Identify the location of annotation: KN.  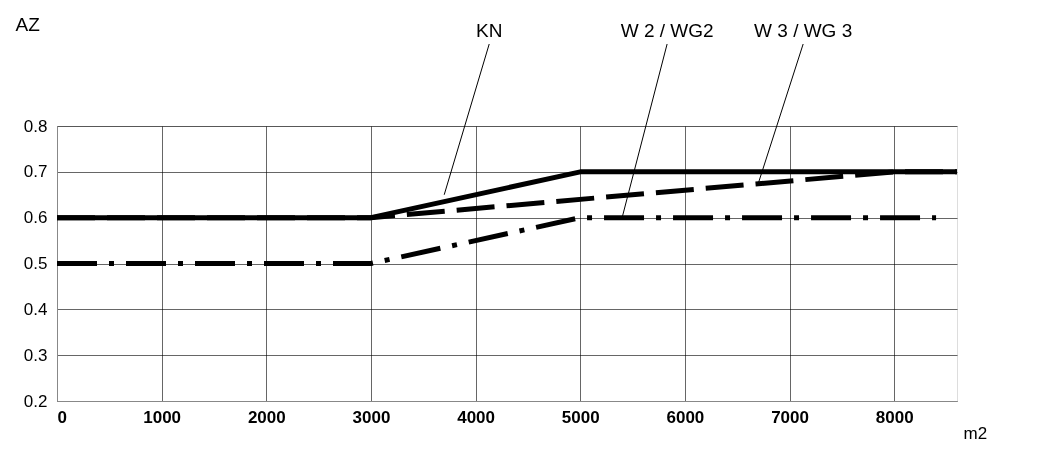
(489, 30).